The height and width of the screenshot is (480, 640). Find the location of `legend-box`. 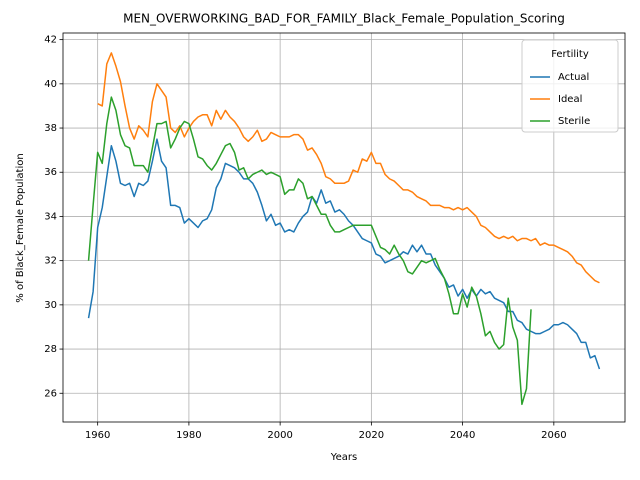

legend-box is located at coordinates (570, 86).